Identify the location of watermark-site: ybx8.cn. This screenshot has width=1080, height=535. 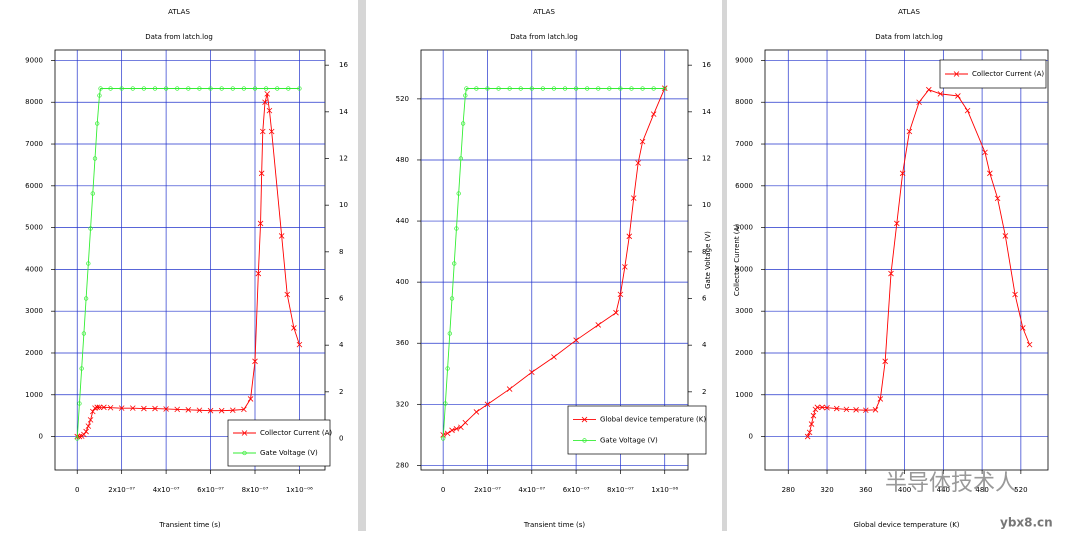
(1026, 523).